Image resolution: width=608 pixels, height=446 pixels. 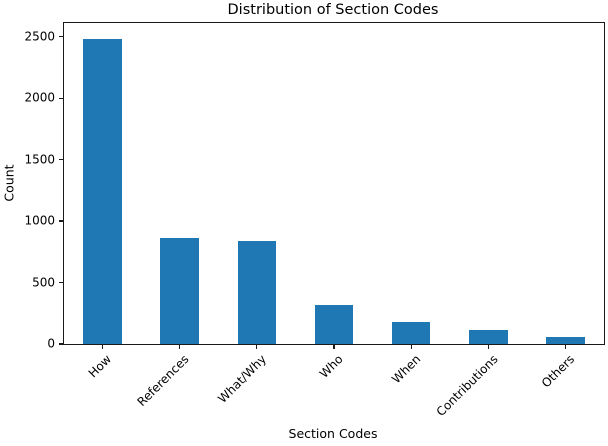 What do you see at coordinates (102, 191) in the screenshot?
I see `bar-how` at bounding box center [102, 191].